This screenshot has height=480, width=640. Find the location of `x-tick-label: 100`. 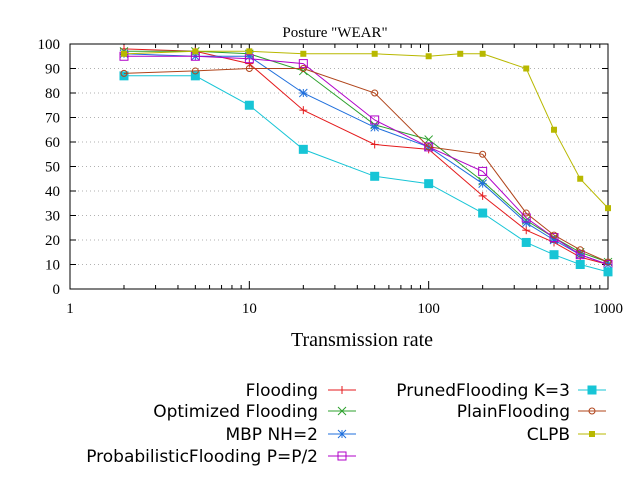

x-tick-label: 100 is located at coordinates (428, 309).